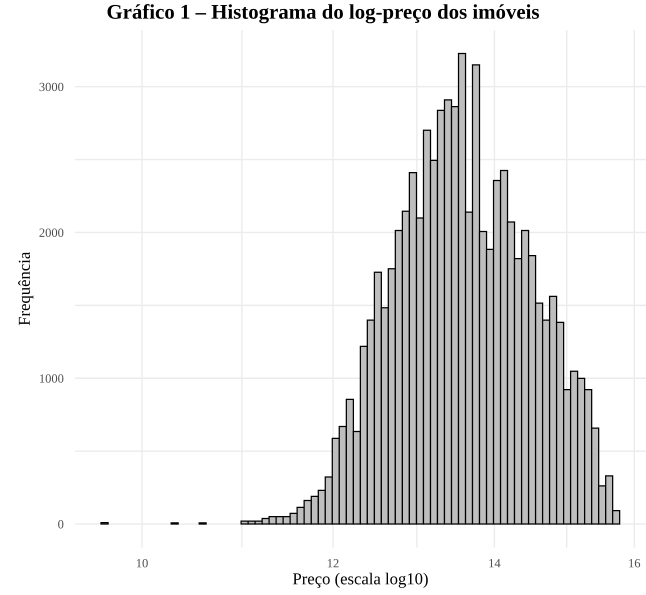 The image size is (646, 595). I want to click on y-tick-label: 2000, so click(51, 232).